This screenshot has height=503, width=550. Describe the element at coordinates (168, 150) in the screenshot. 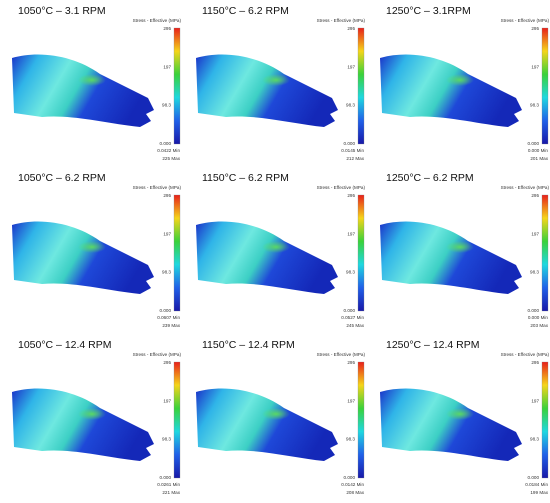

I see `min-label: 0.0422 Min` at that location.